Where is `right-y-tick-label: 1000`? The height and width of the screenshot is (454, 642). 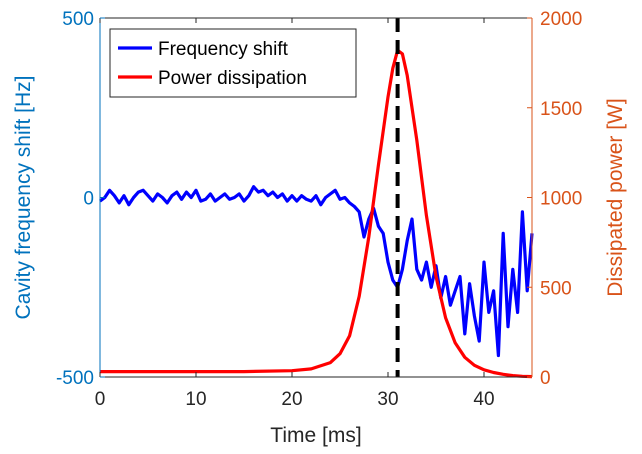 right-y-tick-label: 1000 is located at coordinates (561, 199).